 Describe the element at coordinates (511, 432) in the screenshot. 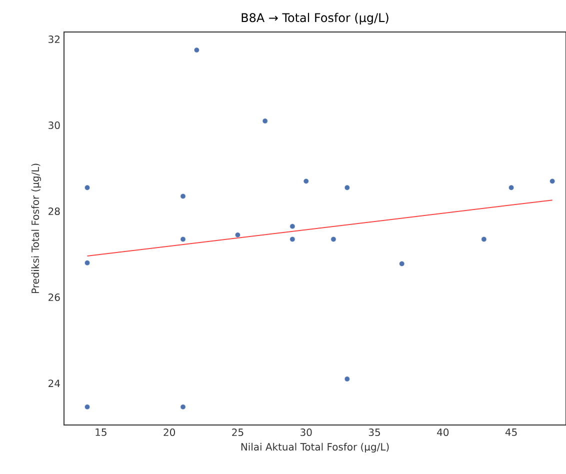

I see `x-tick-label: 45` at that location.